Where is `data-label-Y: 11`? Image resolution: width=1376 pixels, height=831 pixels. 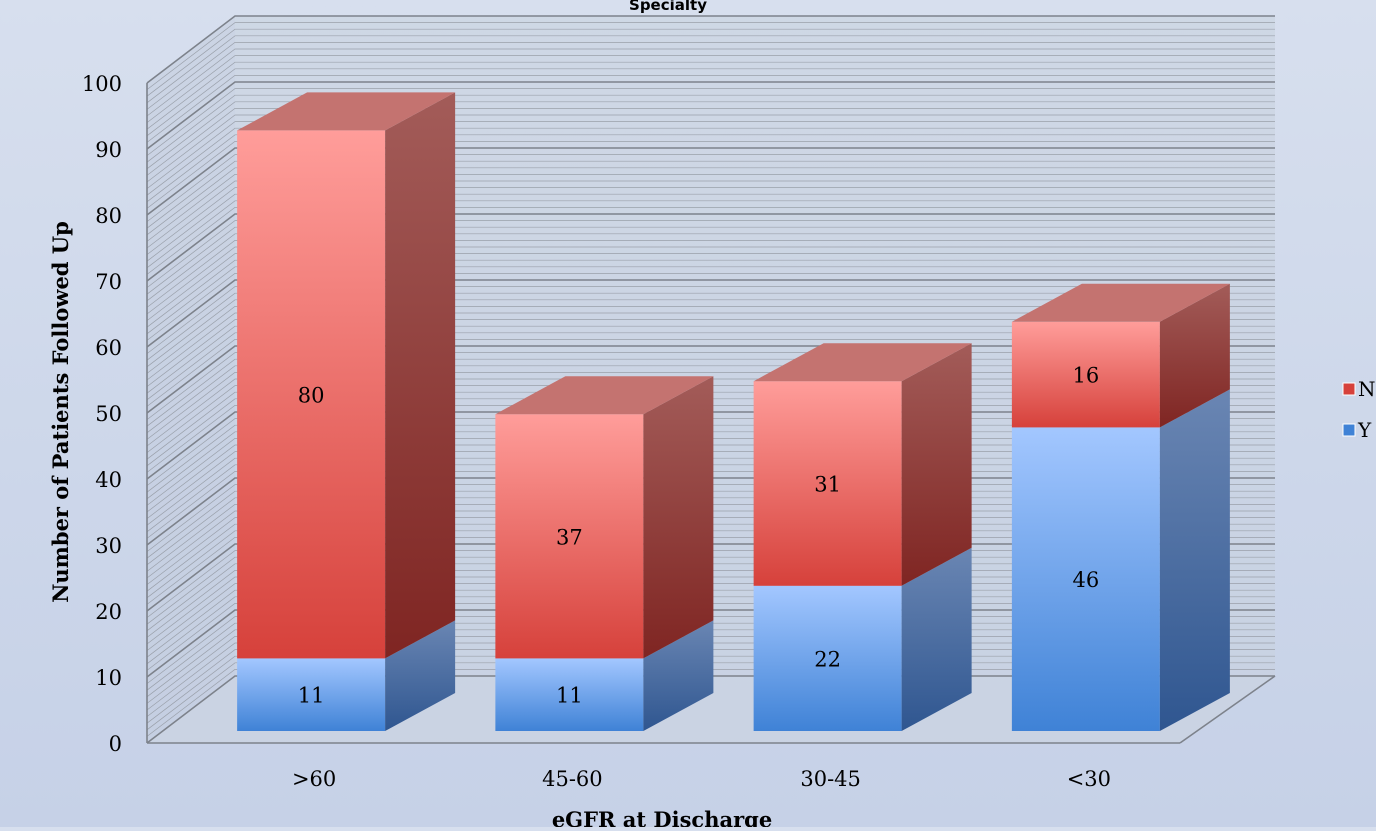
data-label-Y: 11 is located at coordinates (569, 696).